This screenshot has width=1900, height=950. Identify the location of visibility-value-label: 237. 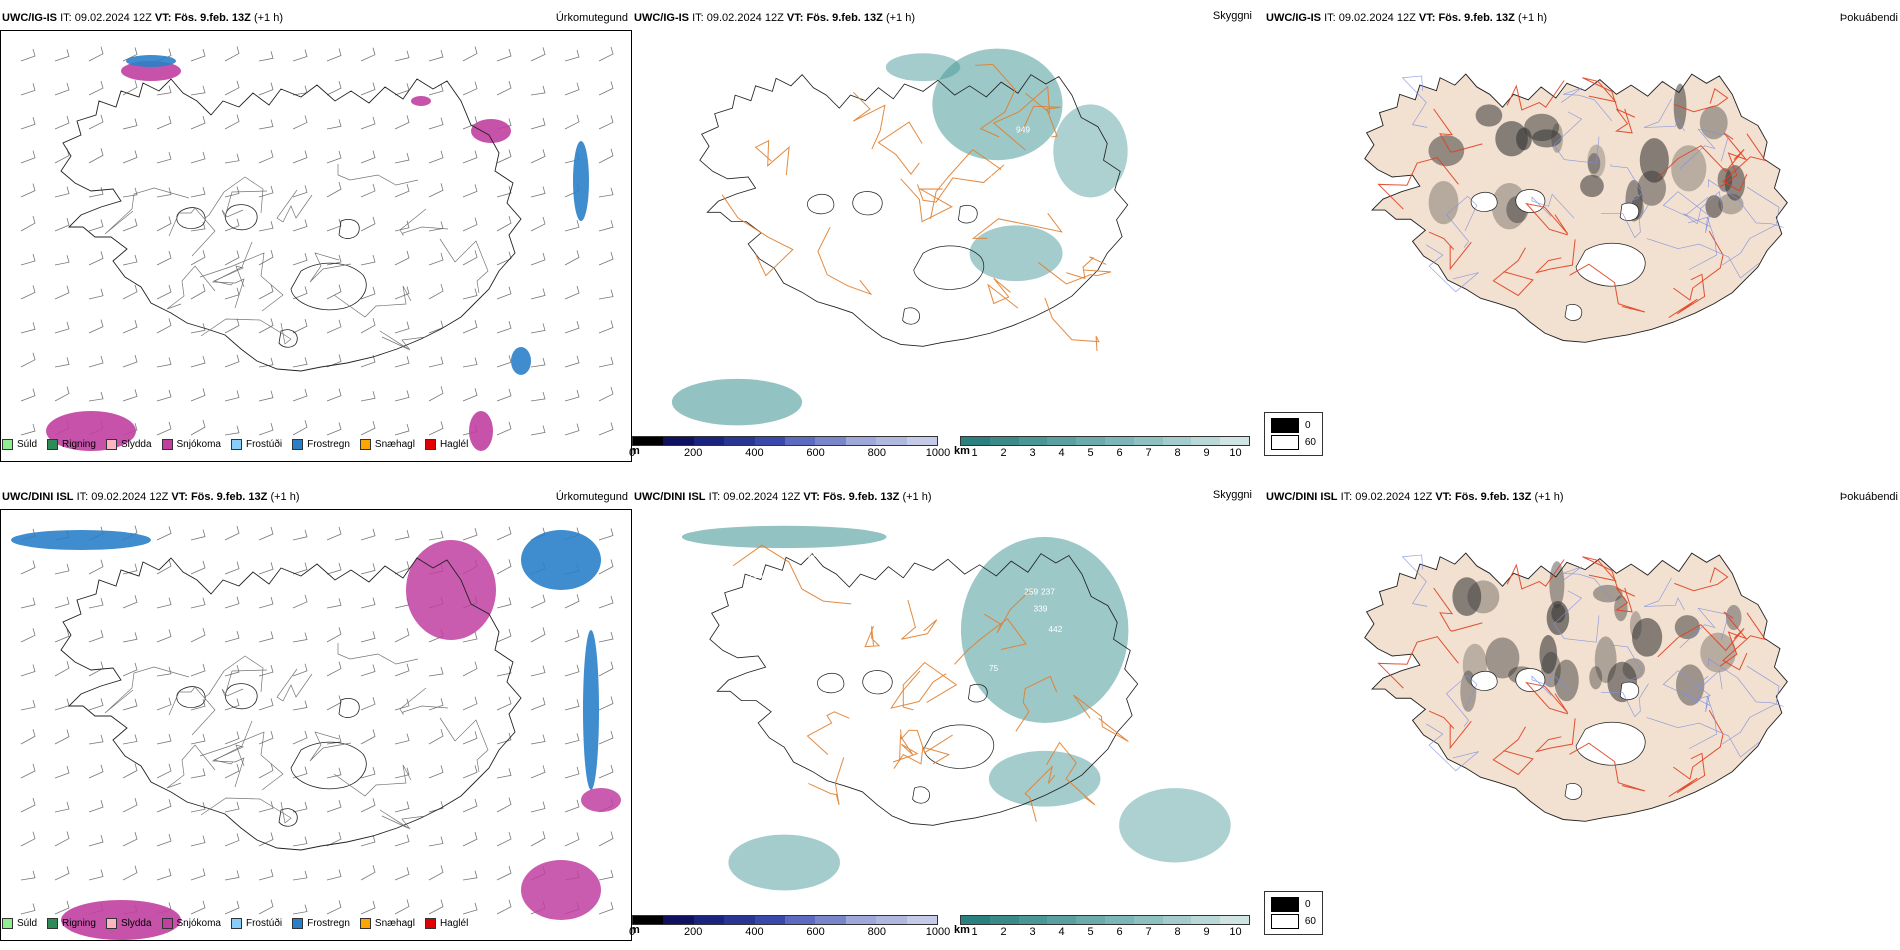
(1048, 592).